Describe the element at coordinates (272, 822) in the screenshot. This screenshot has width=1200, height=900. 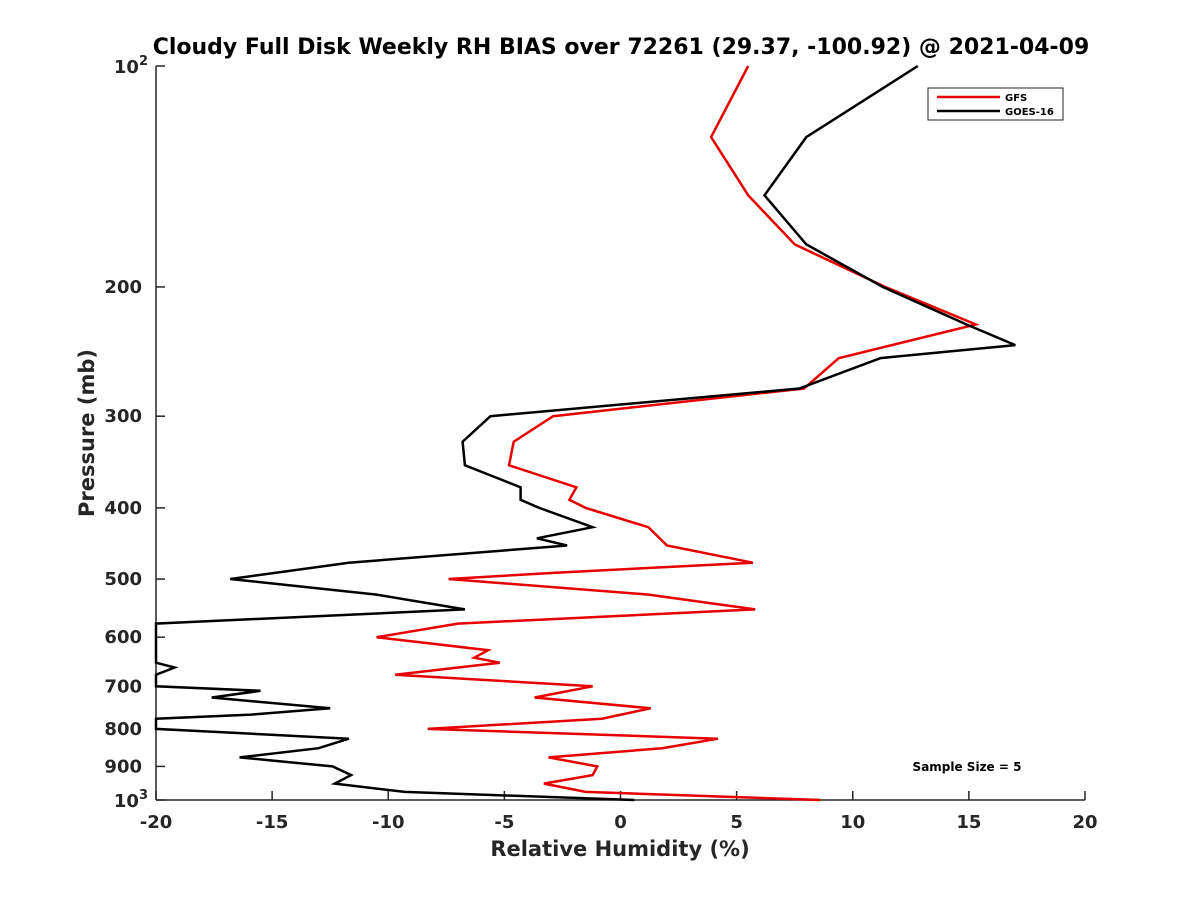
I see `x-tick-label: -15` at that location.